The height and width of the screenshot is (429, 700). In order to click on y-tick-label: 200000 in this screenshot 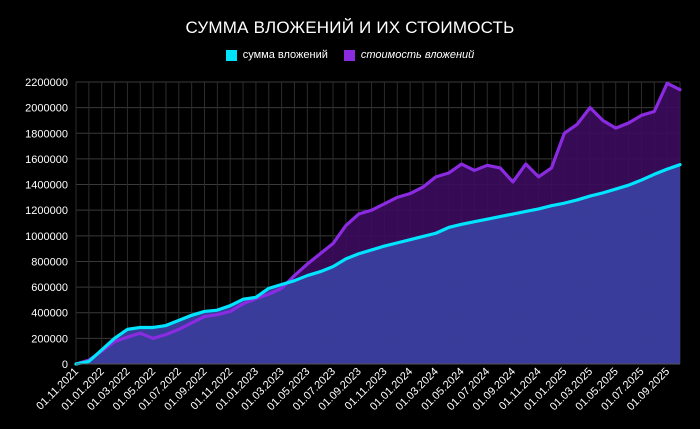, I will do `click(49, 339)`.